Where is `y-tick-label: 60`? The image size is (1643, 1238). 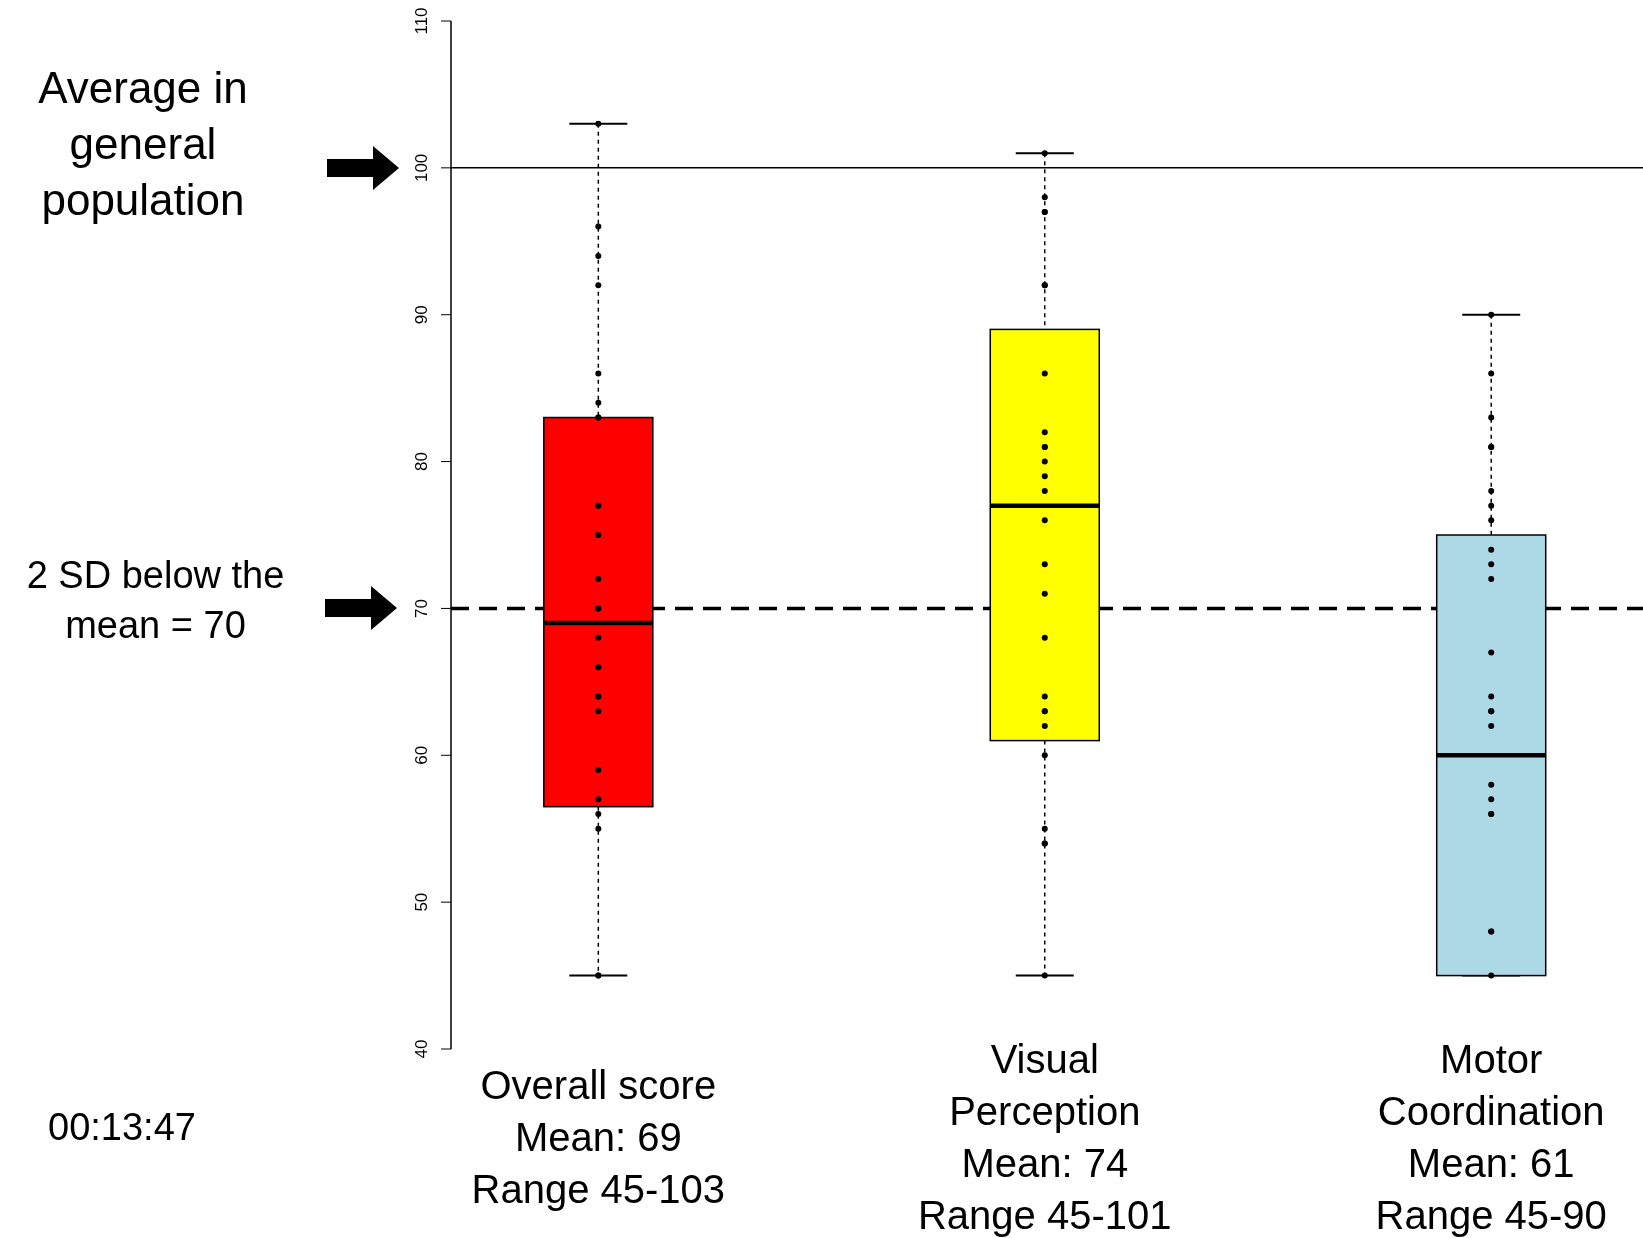 y-tick-label: 60 is located at coordinates (421, 755).